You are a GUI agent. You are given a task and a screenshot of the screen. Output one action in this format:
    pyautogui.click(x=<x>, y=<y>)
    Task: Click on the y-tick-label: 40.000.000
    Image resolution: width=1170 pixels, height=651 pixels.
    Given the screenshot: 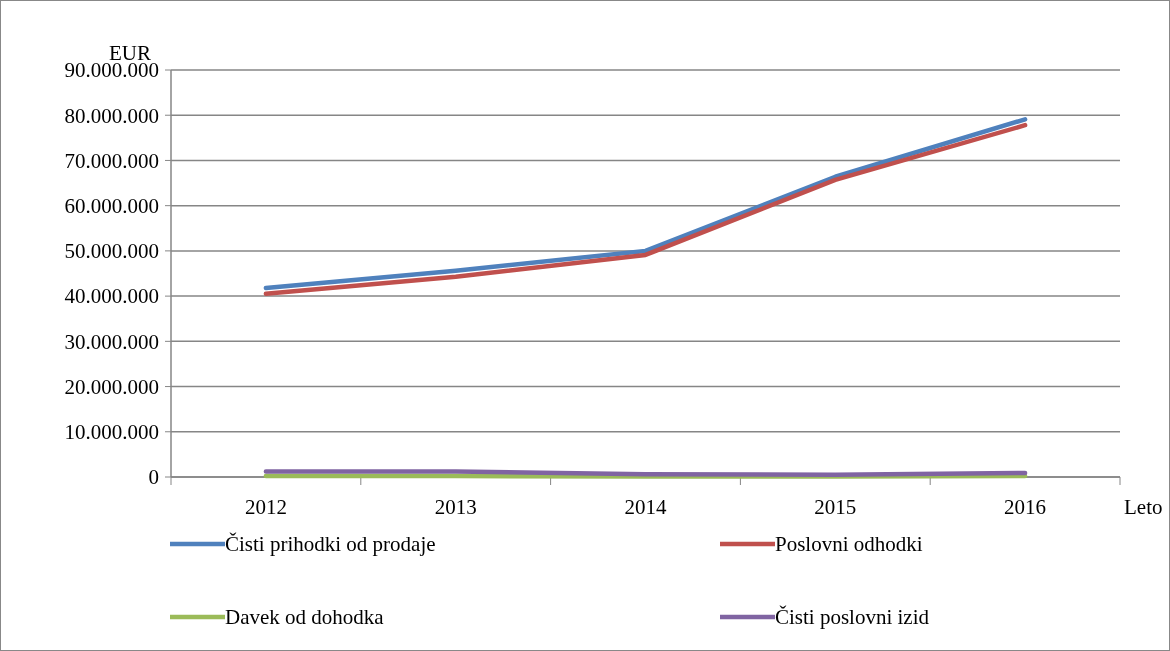 What is the action you would take?
    pyautogui.click(x=111, y=296)
    